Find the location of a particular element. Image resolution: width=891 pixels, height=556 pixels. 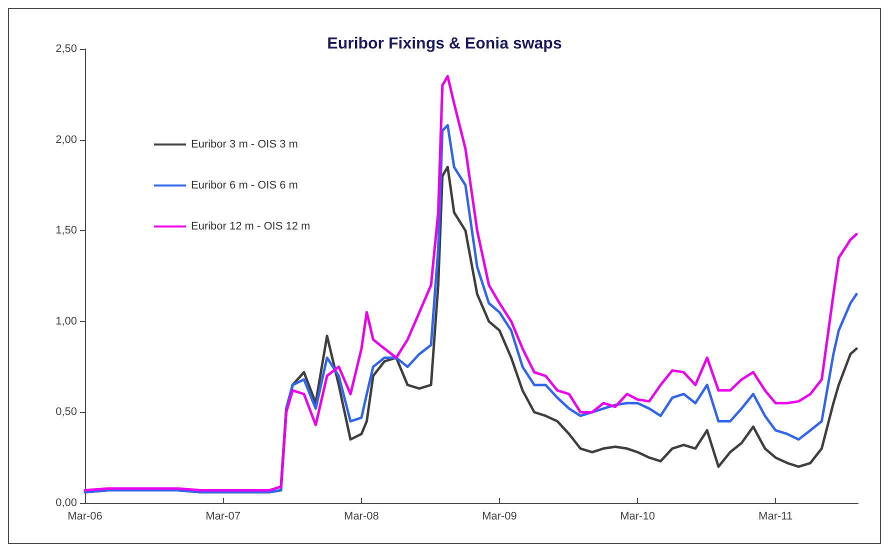

legend-label: Euribor 3 m - OIS 3 m is located at coordinates (244, 144).